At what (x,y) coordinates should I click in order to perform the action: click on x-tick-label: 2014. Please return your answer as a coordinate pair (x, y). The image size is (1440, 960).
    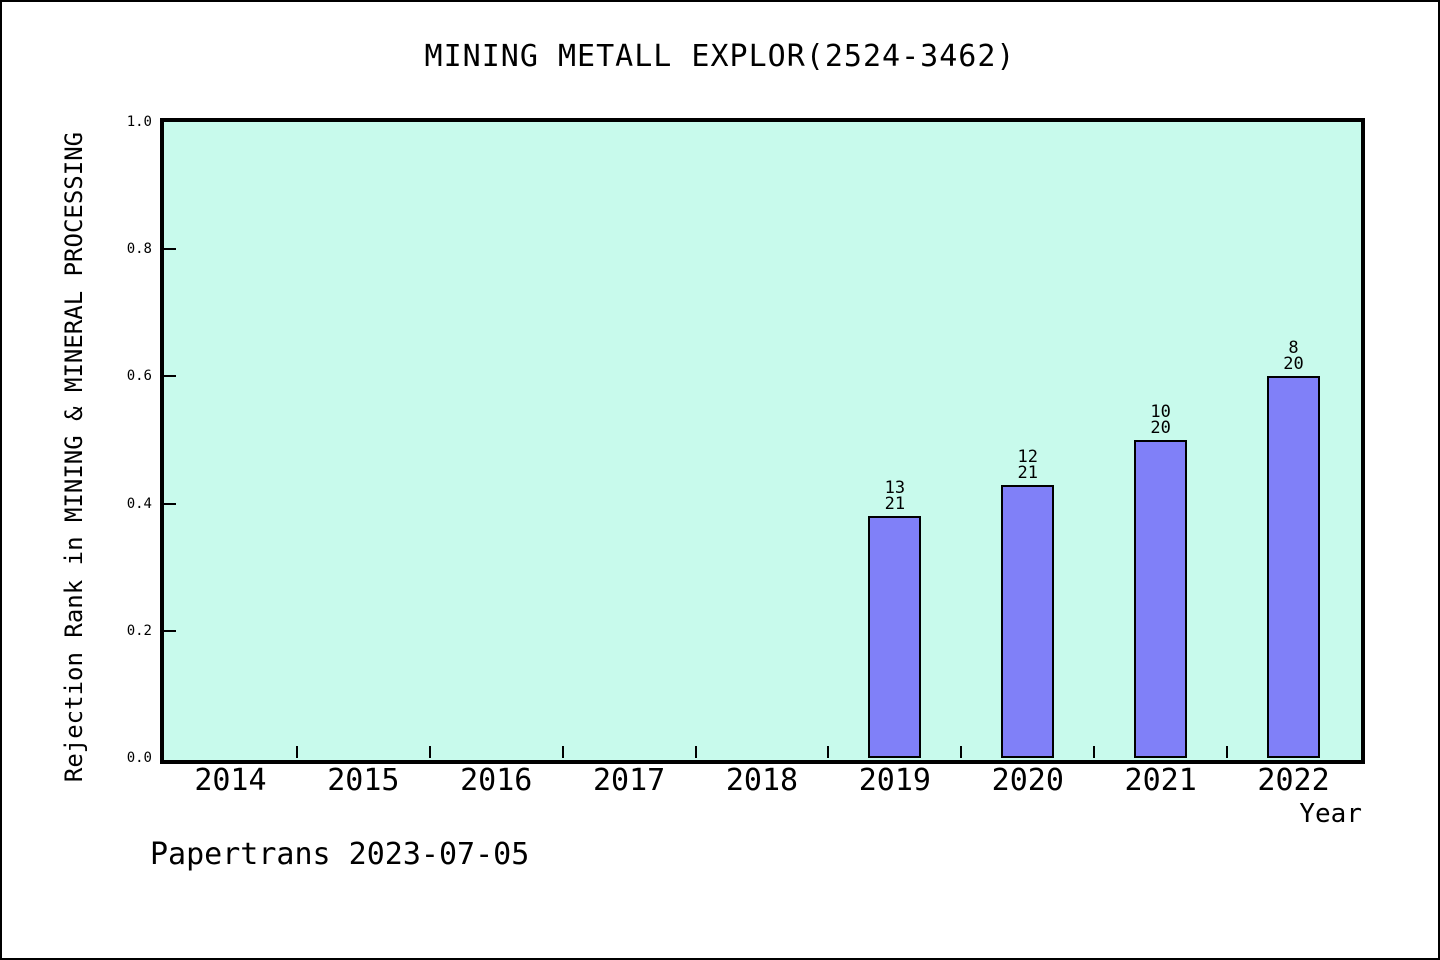
    Looking at the image, I should click on (230, 780).